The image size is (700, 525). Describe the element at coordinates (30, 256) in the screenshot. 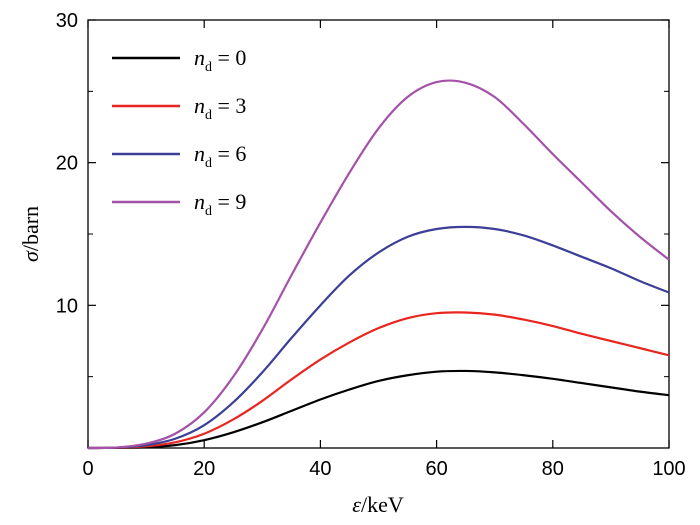

I see `y-axis-title-var: σ` at that location.